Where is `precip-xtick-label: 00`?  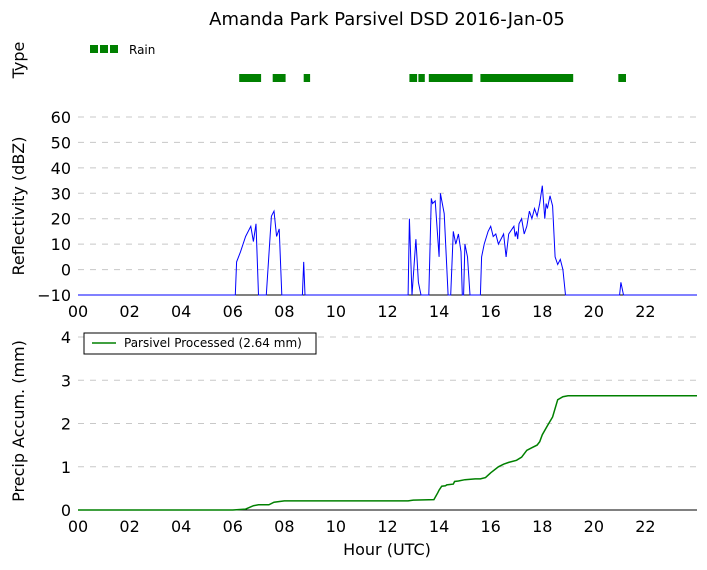 precip-xtick-label: 00 is located at coordinates (78, 526).